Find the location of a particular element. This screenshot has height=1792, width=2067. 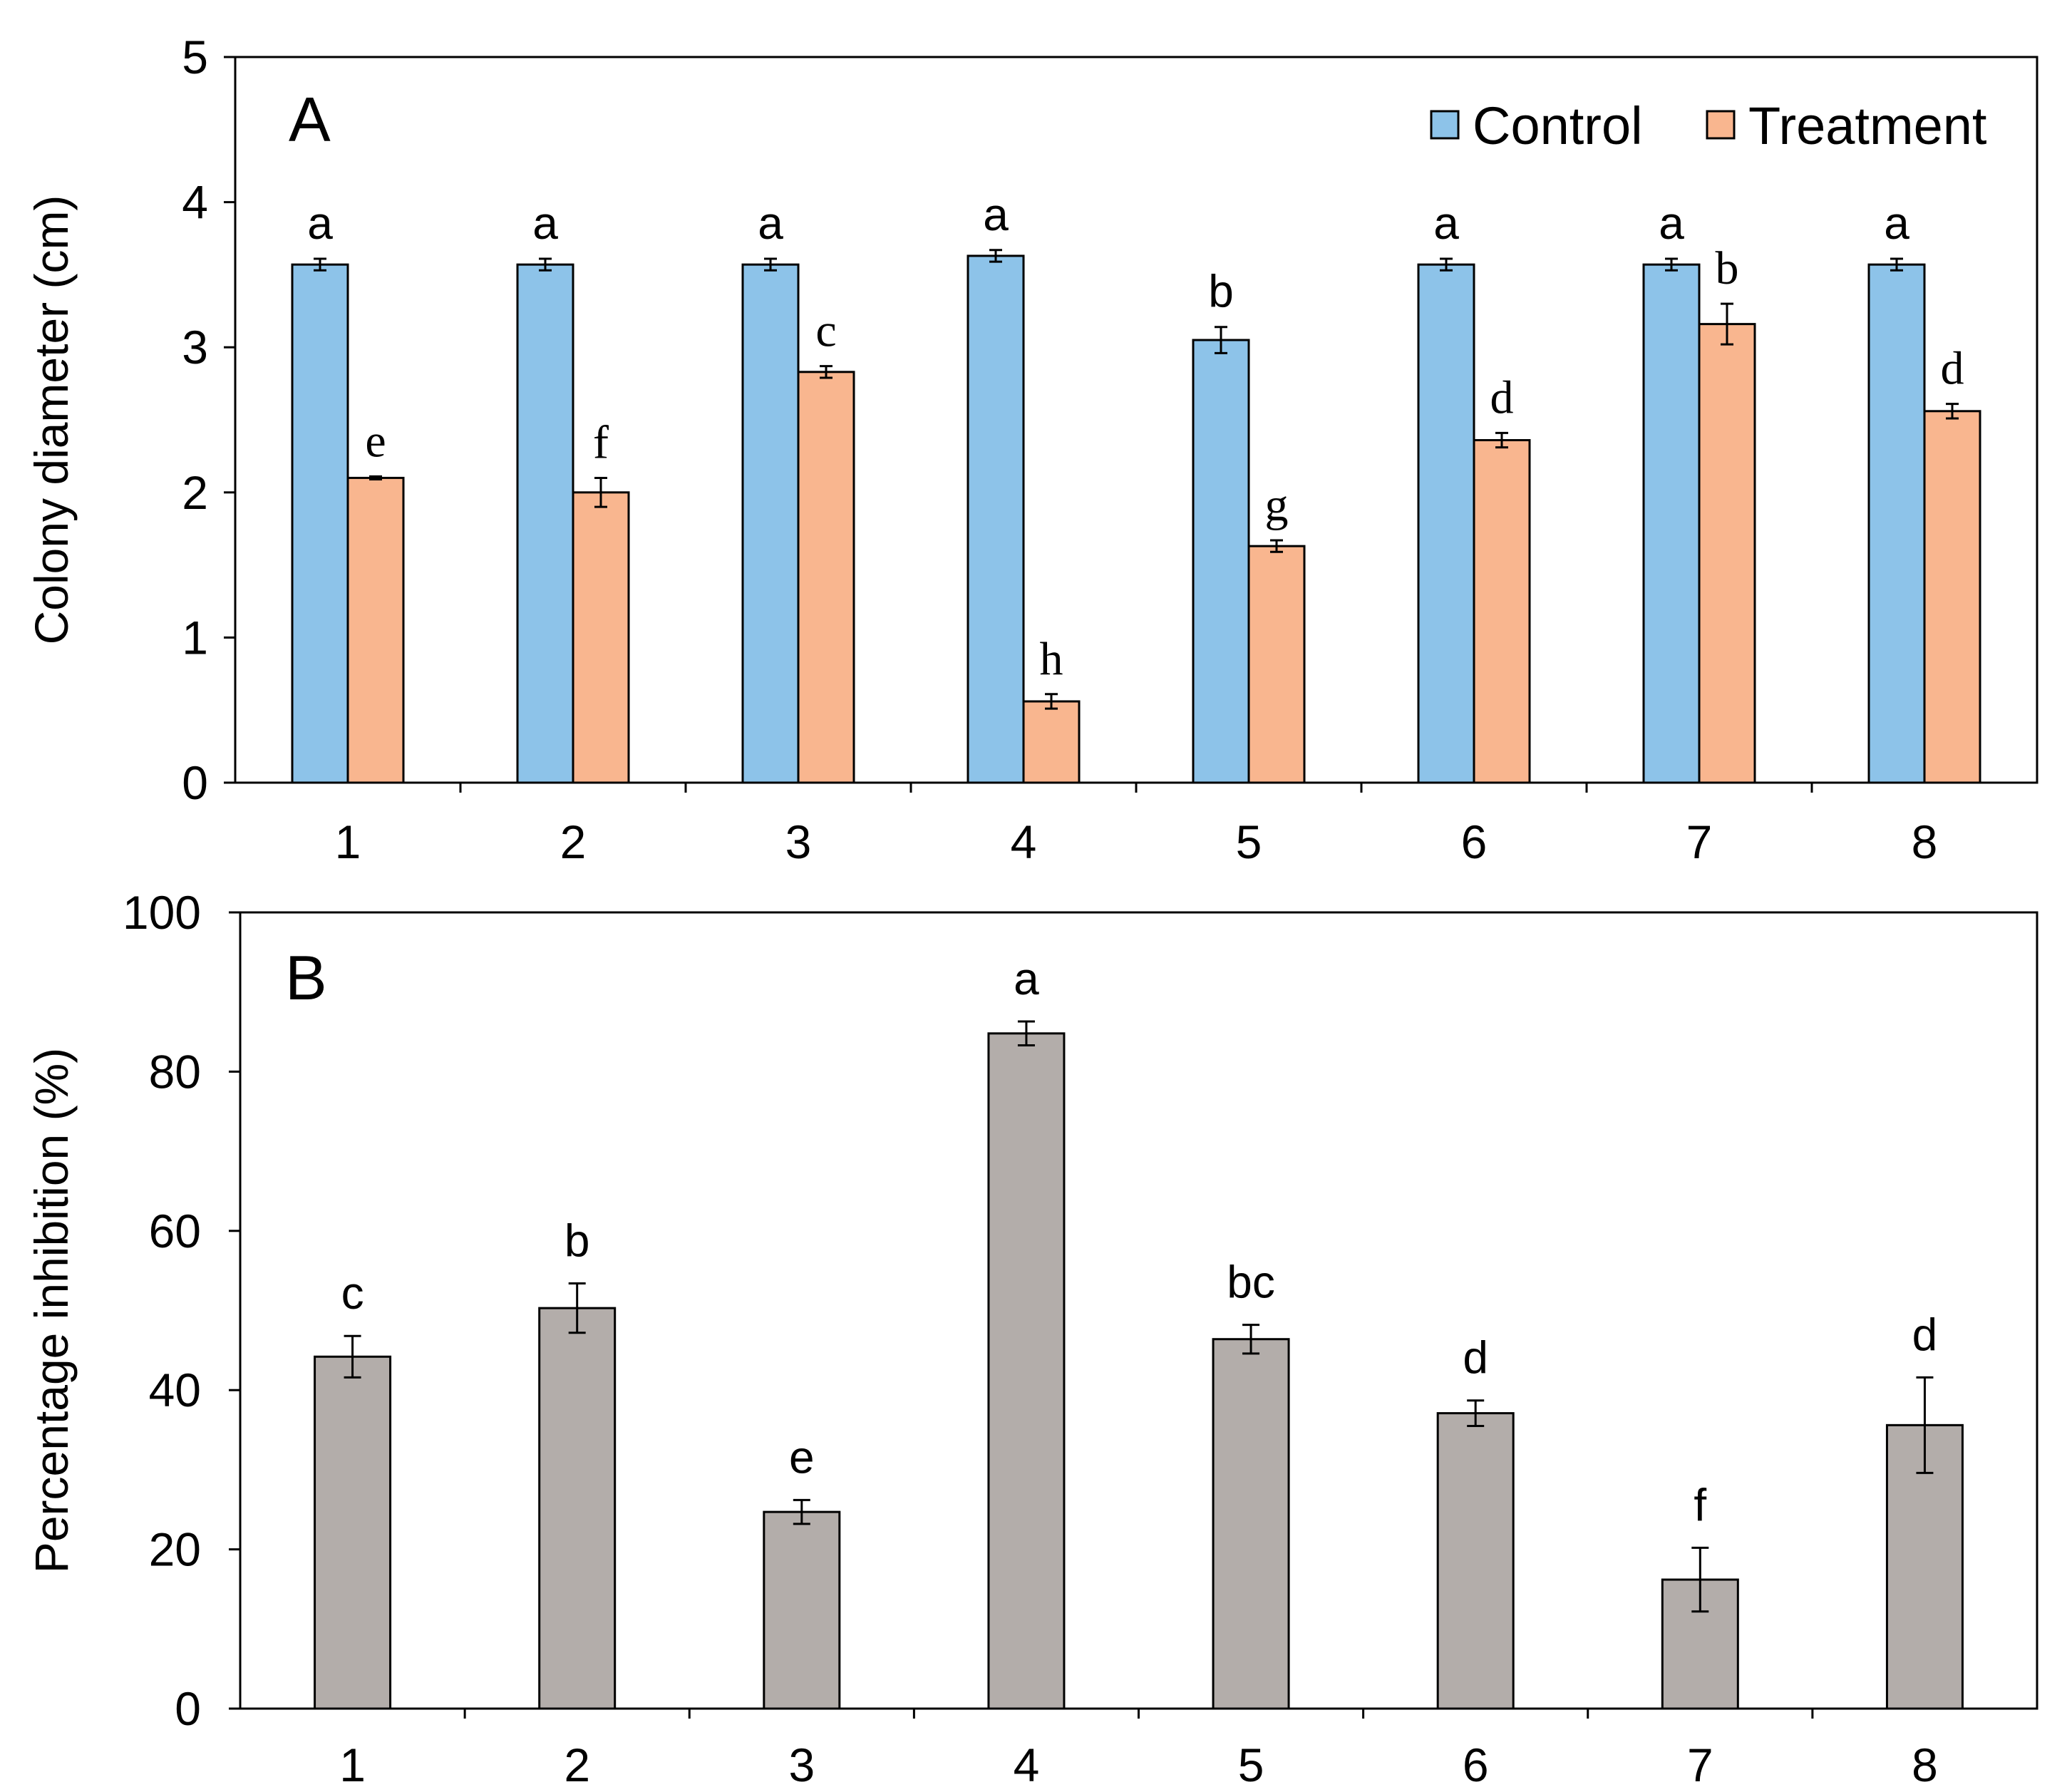

legend-swatch-control is located at coordinates (1445, 125).